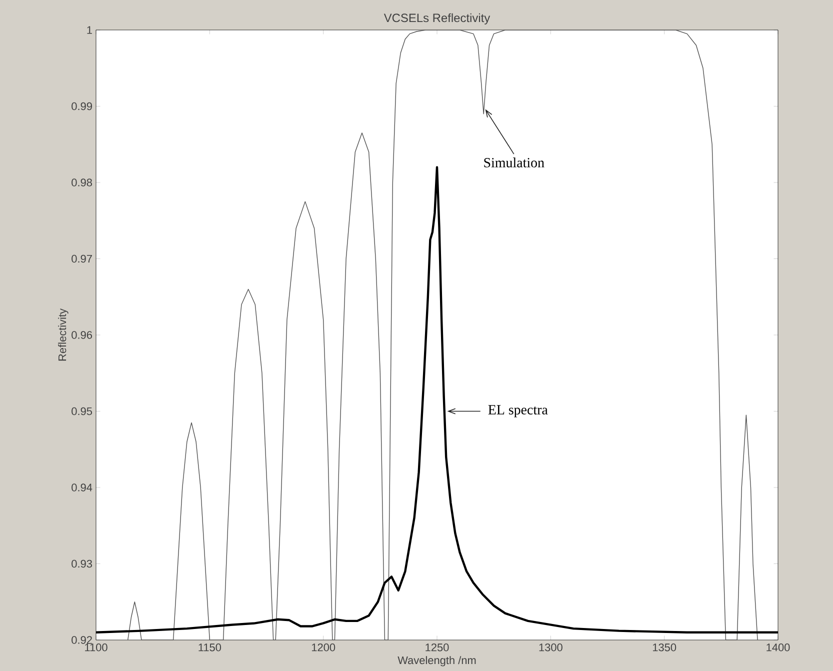 The width and height of the screenshot is (833, 671). What do you see at coordinates (514, 163) in the screenshot?
I see `annotation: Simulation` at bounding box center [514, 163].